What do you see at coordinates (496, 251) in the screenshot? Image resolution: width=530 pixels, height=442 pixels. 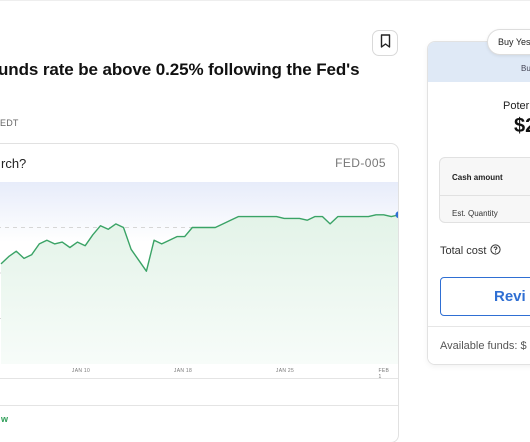 I see `question-circle-icon` at bounding box center [496, 251].